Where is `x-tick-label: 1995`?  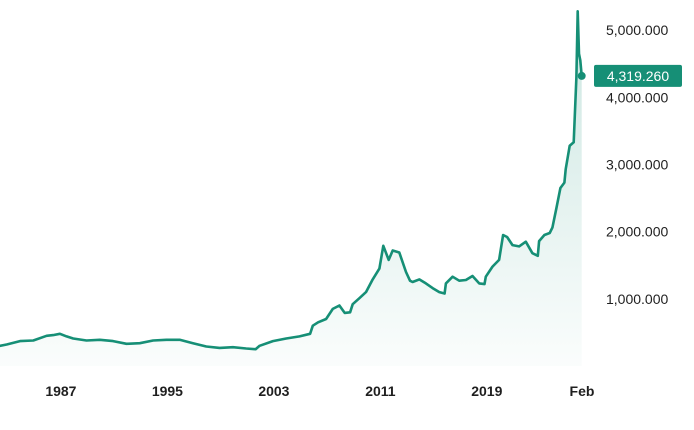 x-tick-label: 1995 is located at coordinates (167, 391).